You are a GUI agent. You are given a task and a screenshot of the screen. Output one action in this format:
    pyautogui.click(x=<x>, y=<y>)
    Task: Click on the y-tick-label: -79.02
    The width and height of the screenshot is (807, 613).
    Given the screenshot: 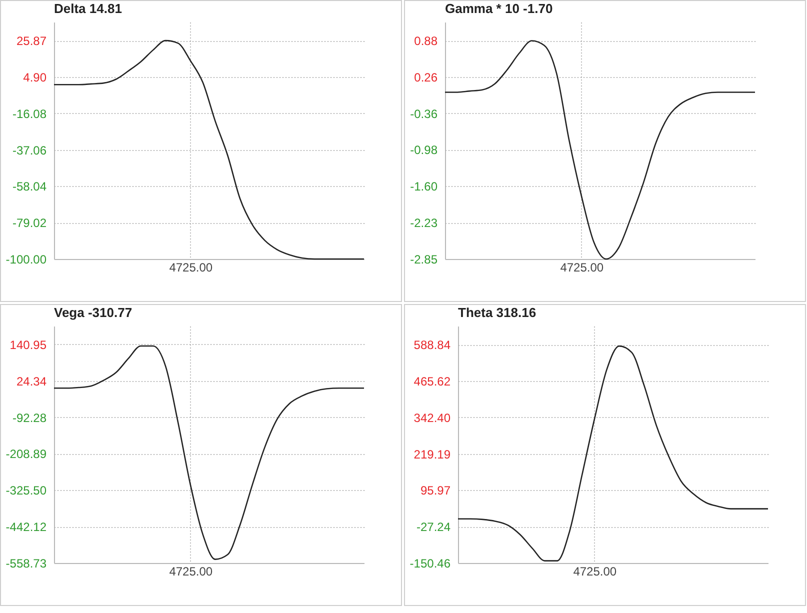 What is the action you would take?
    pyautogui.click(x=29, y=223)
    